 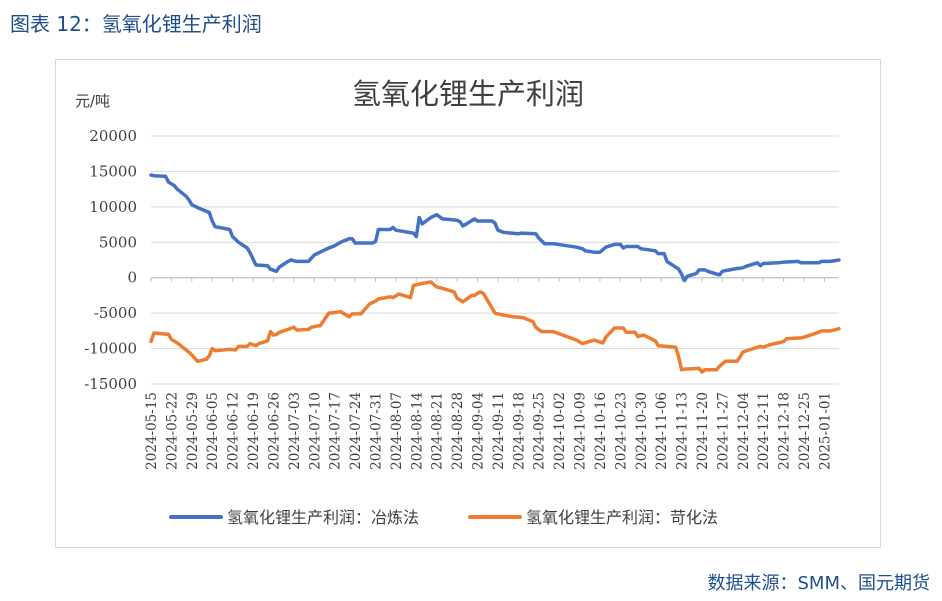 What do you see at coordinates (110, 349) in the screenshot?
I see `y-tick-label: -10000` at bounding box center [110, 349].